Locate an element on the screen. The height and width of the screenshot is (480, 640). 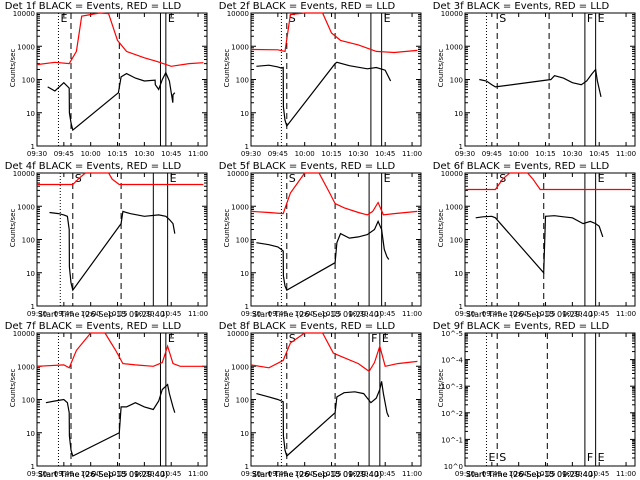
panel-title: Det 4f BLACK = Events, RED = LLD is located at coordinates (93, 166).